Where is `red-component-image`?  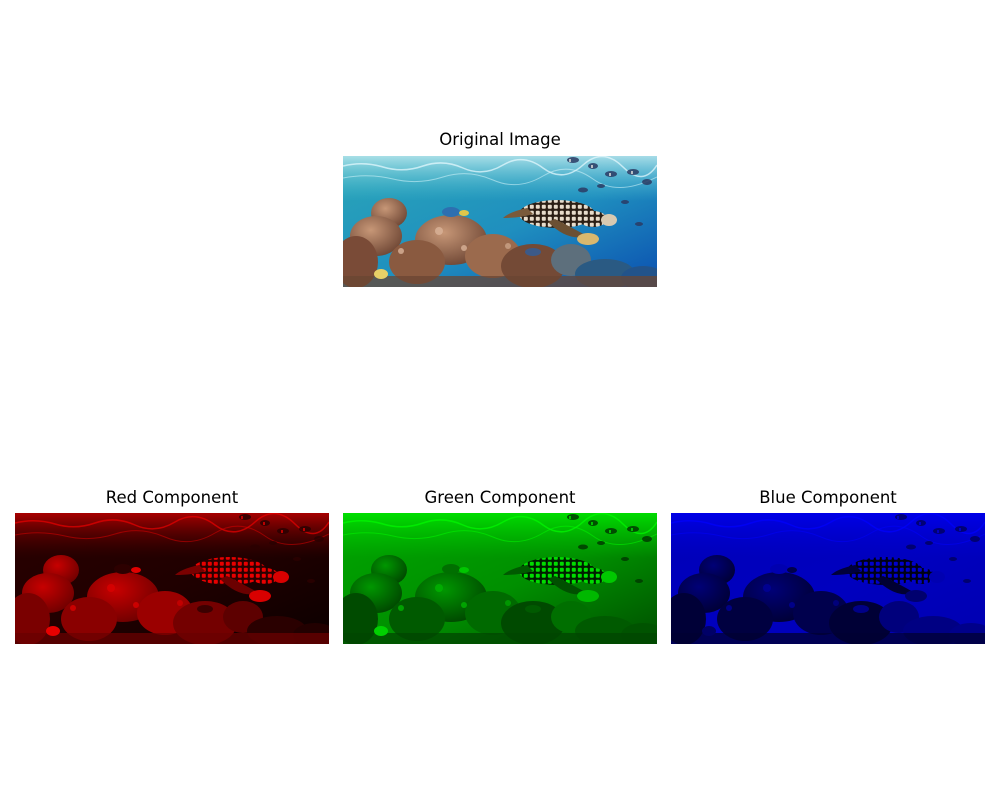
red-component-image is located at coordinates (172, 578).